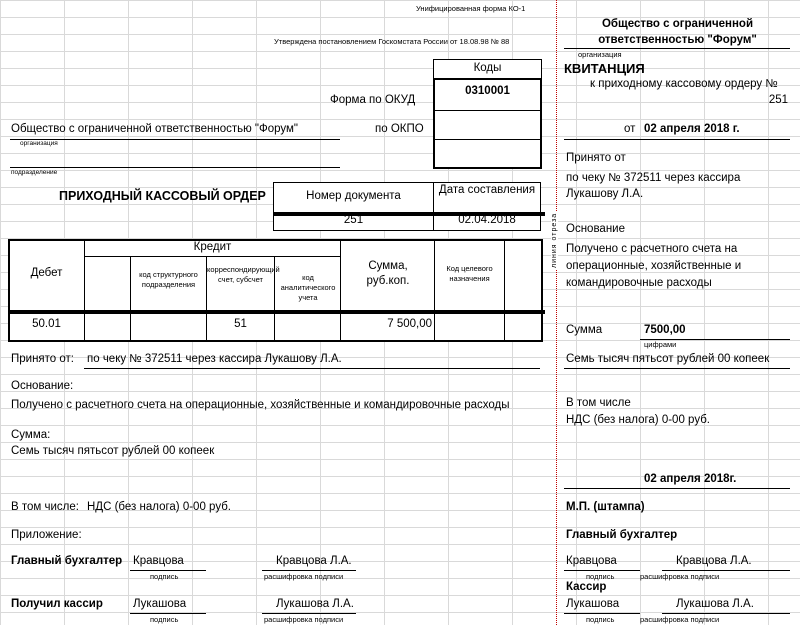 This screenshot has width=800, height=625. Describe the element at coordinates (175, 167) in the screenshot. I see `subdivision-line` at that location.